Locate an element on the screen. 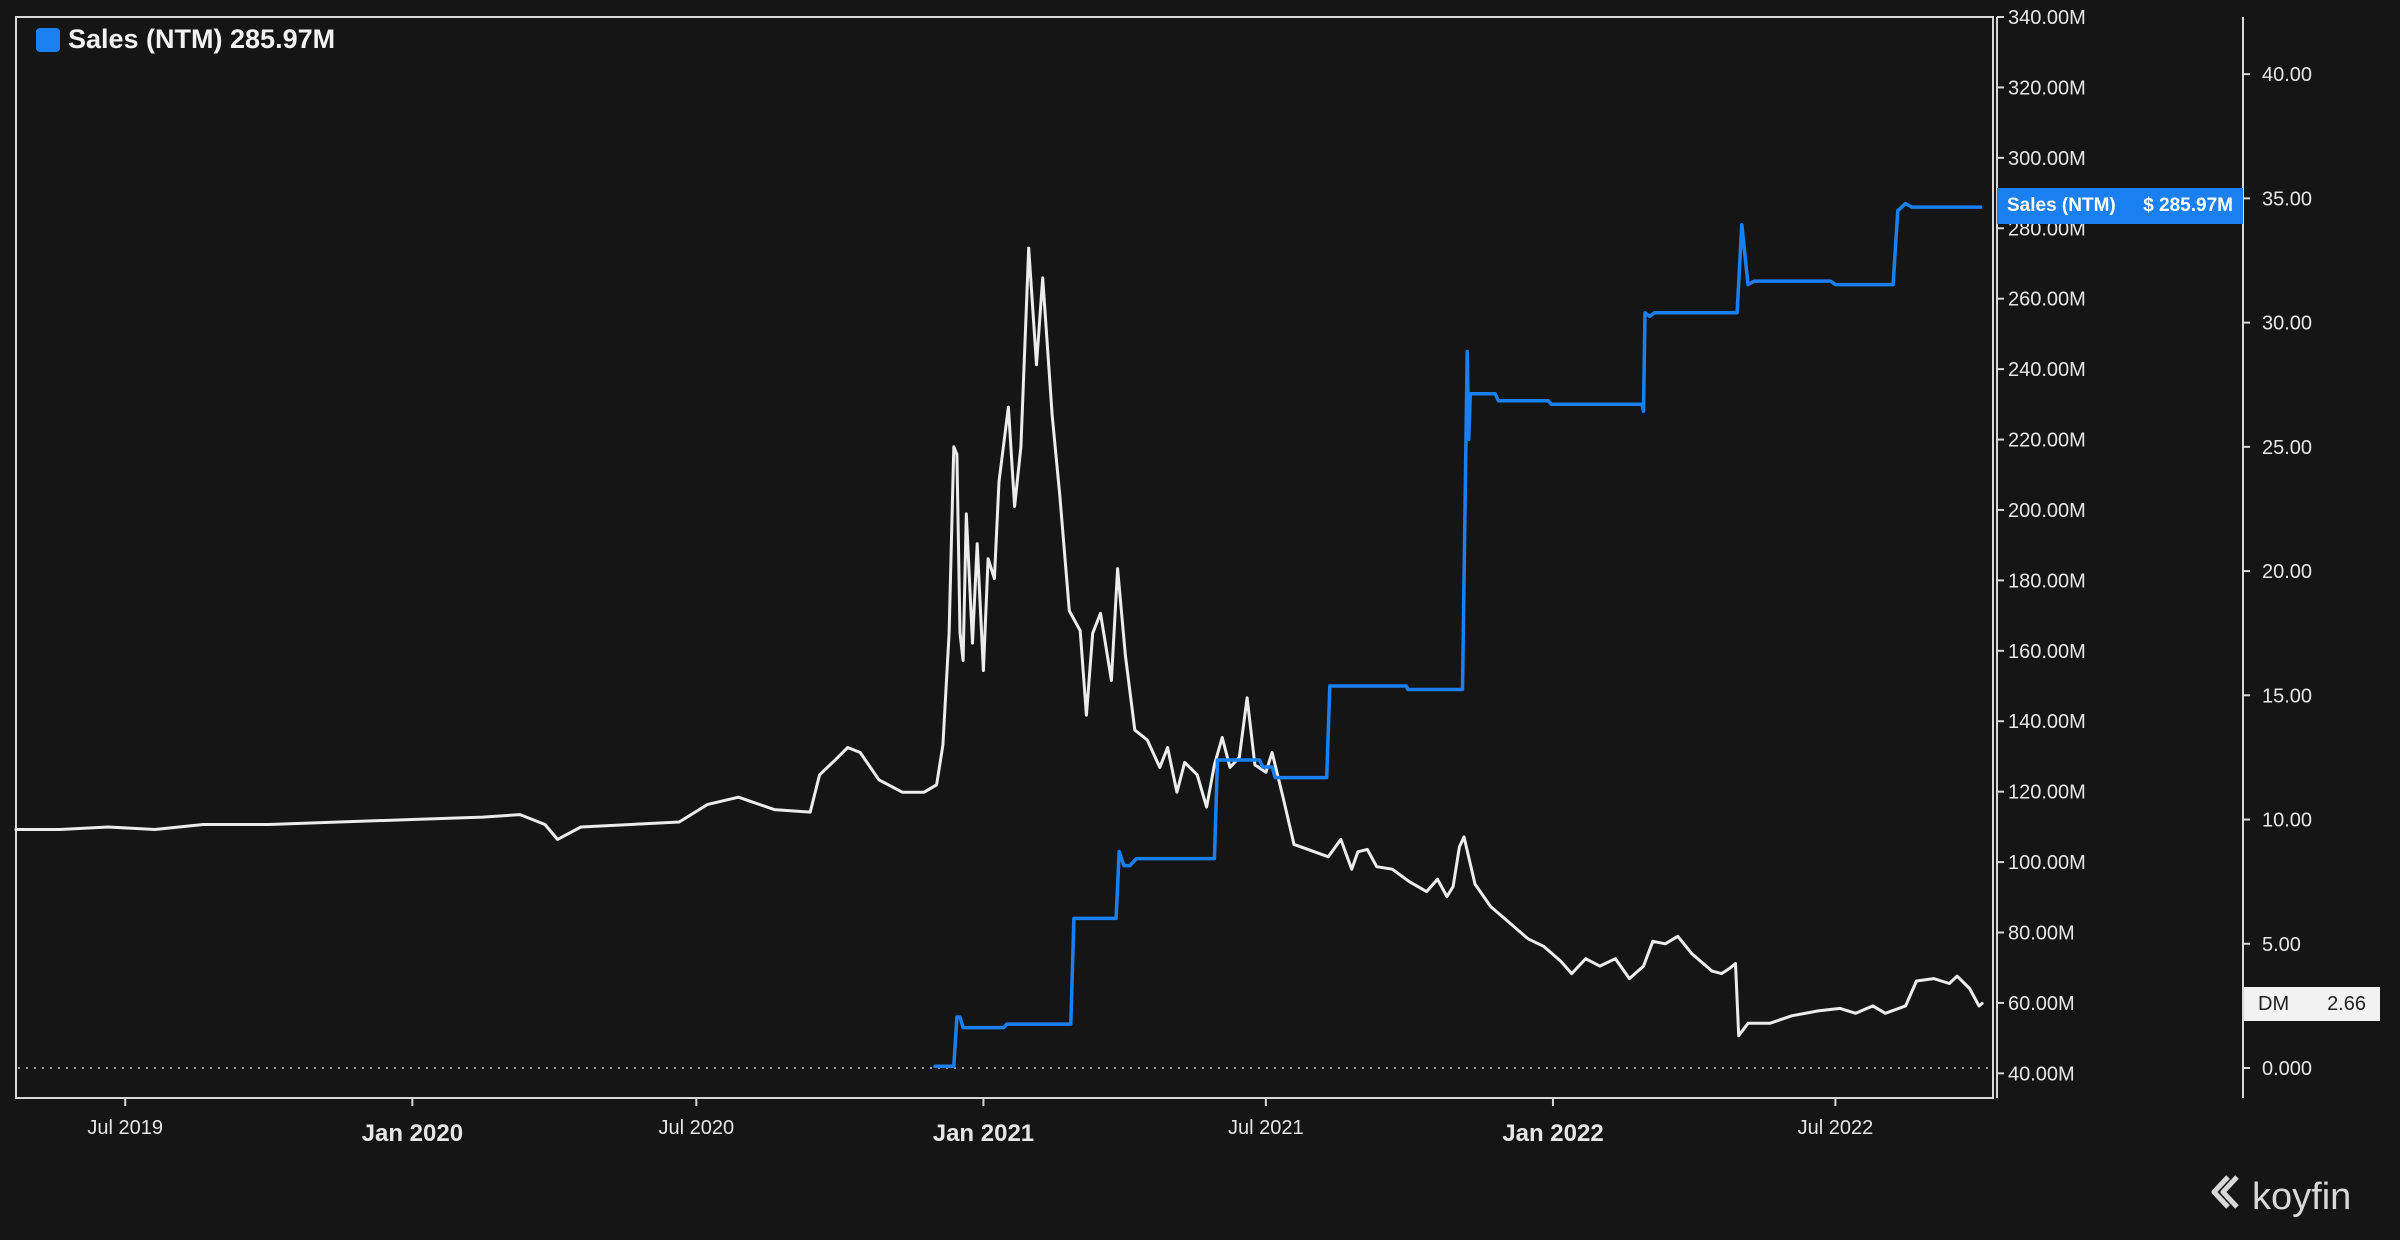  left-tick-label: 340.00M is located at coordinates (2047, 18).